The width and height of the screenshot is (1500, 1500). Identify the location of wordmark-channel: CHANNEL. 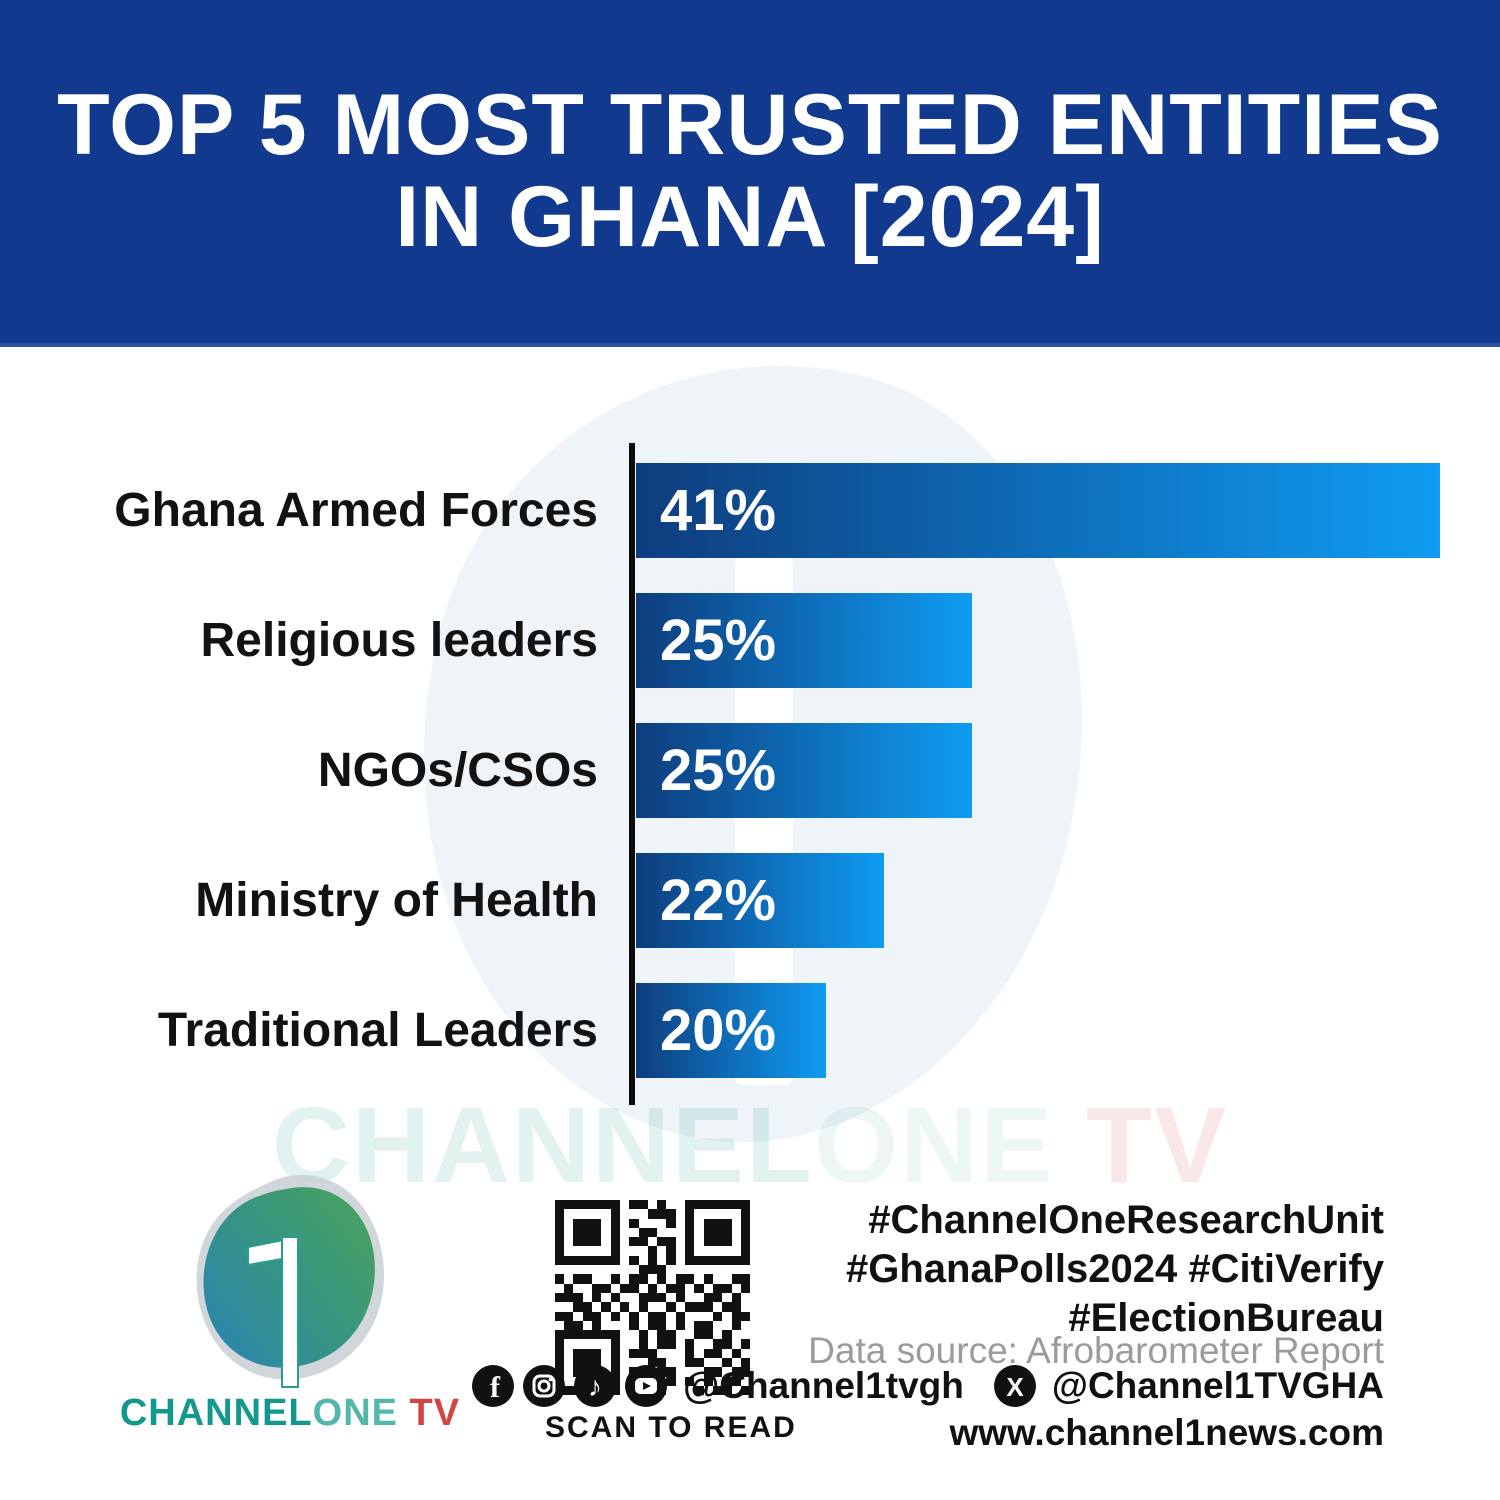
(216, 1413).